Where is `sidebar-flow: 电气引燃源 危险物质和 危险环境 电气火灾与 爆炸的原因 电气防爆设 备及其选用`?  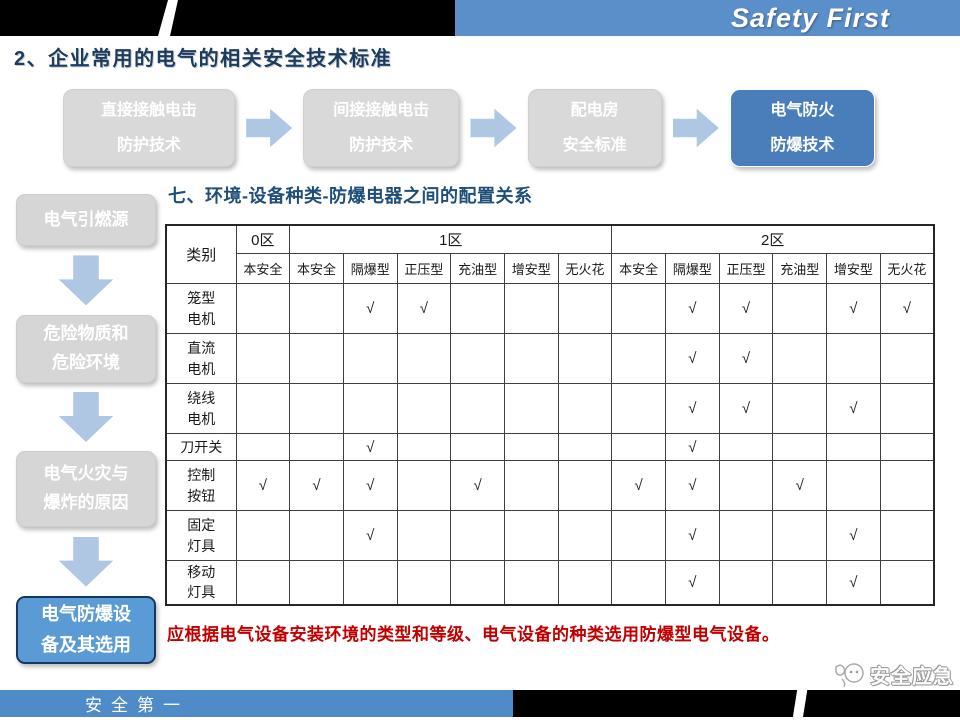
sidebar-flow: 电气引燃源 危险物质和 危险环境 电气火灾与 爆炸的原因 电气防爆设 备及其选用 is located at coordinates (86, 429).